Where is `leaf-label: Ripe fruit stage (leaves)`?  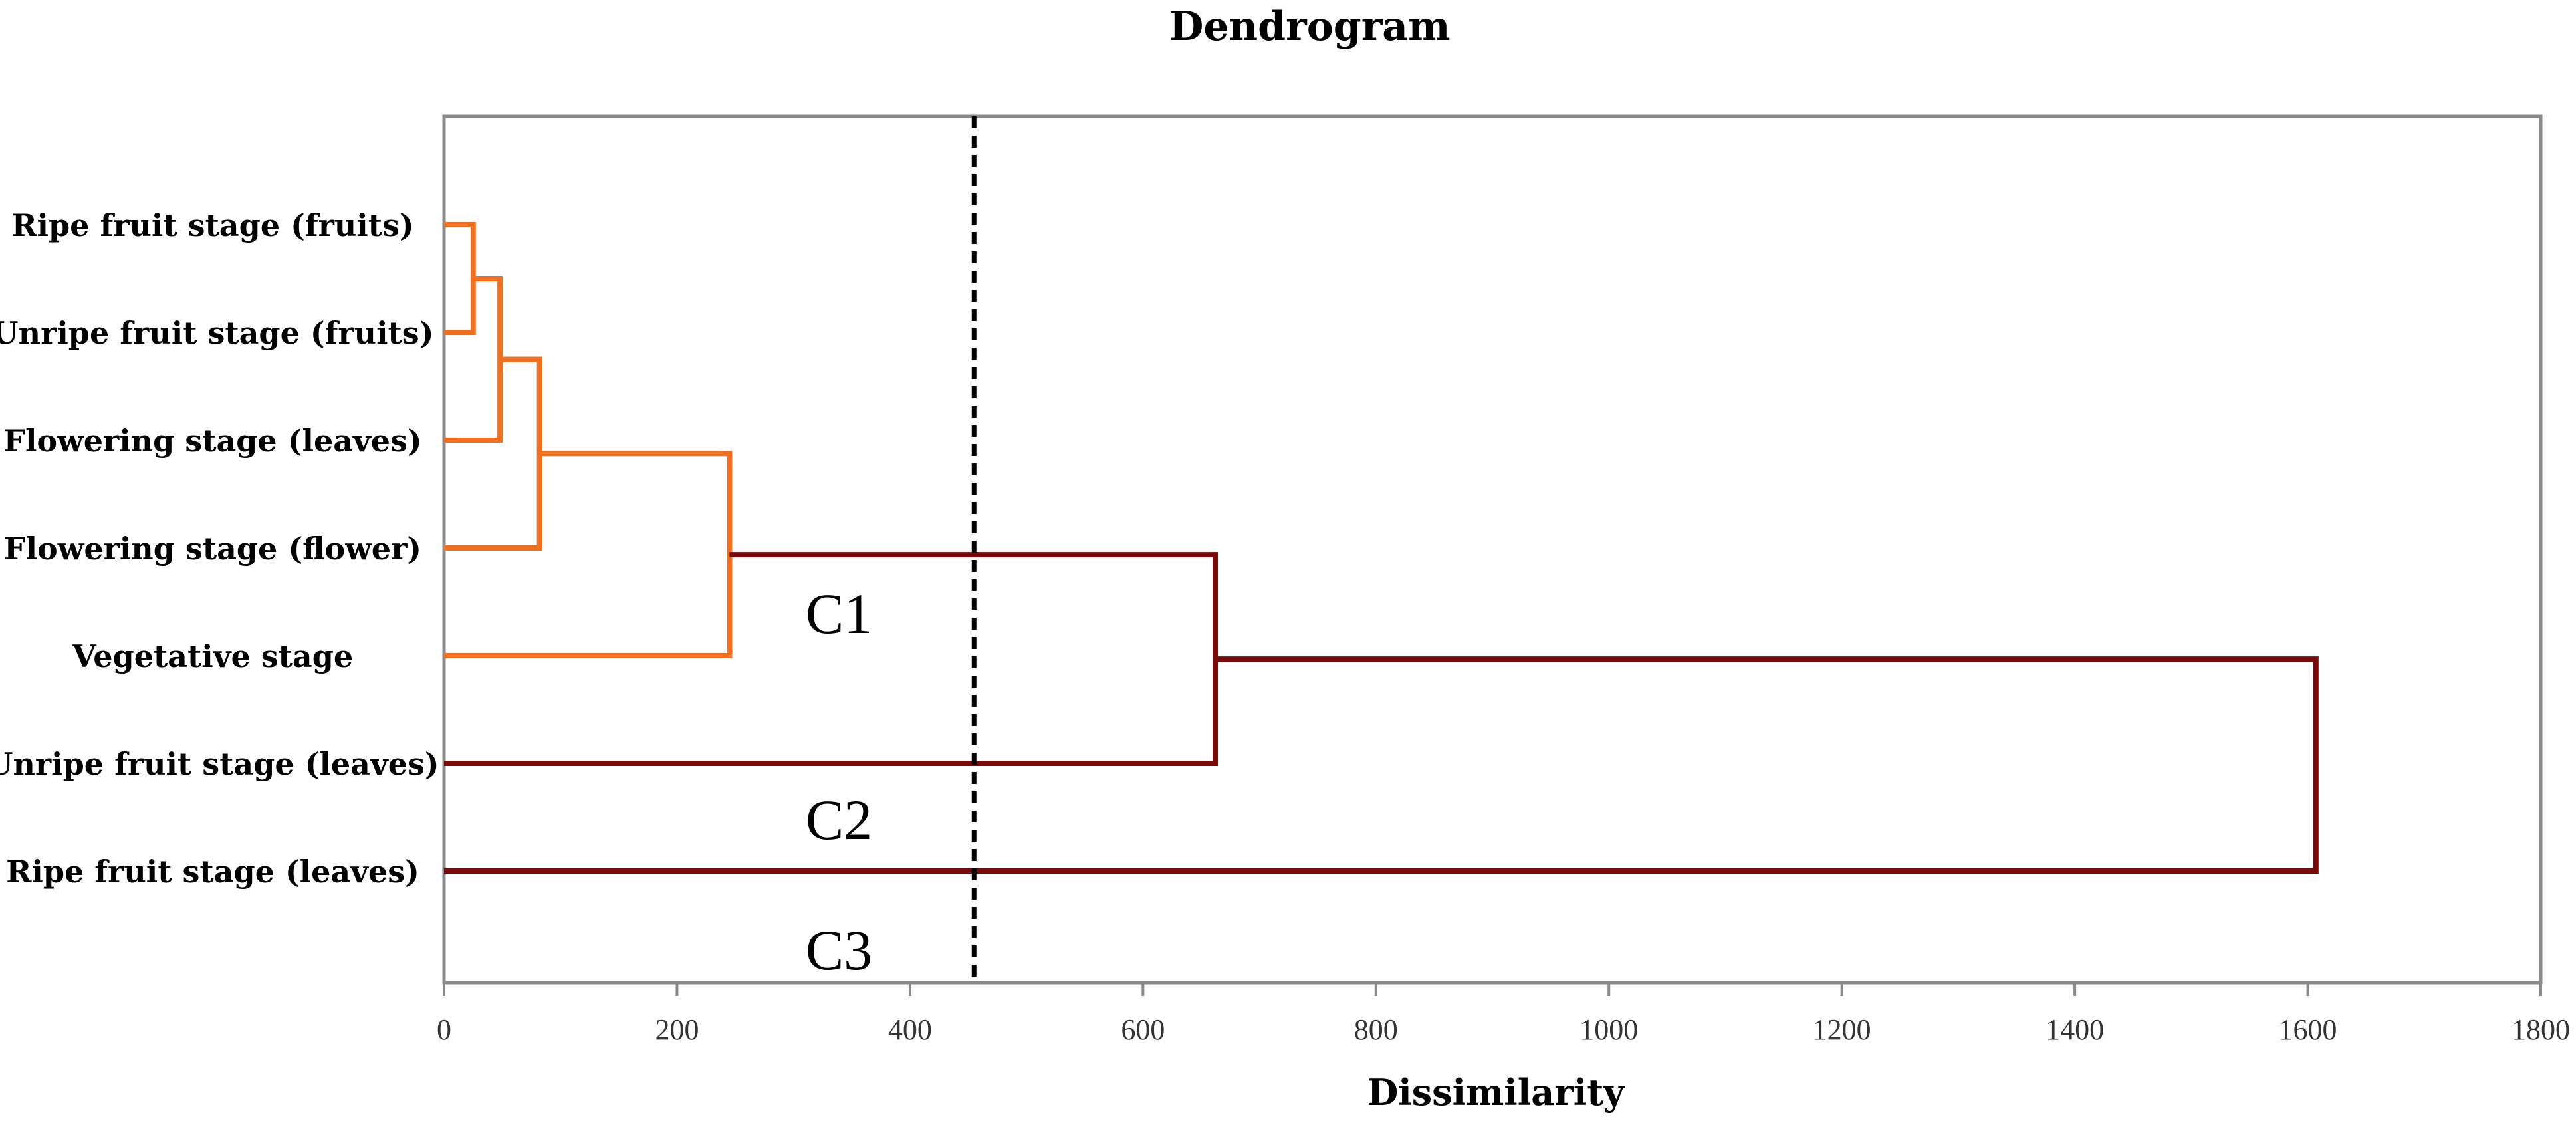 leaf-label: Ripe fruit stage (leaves) is located at coordinates (213, 872).